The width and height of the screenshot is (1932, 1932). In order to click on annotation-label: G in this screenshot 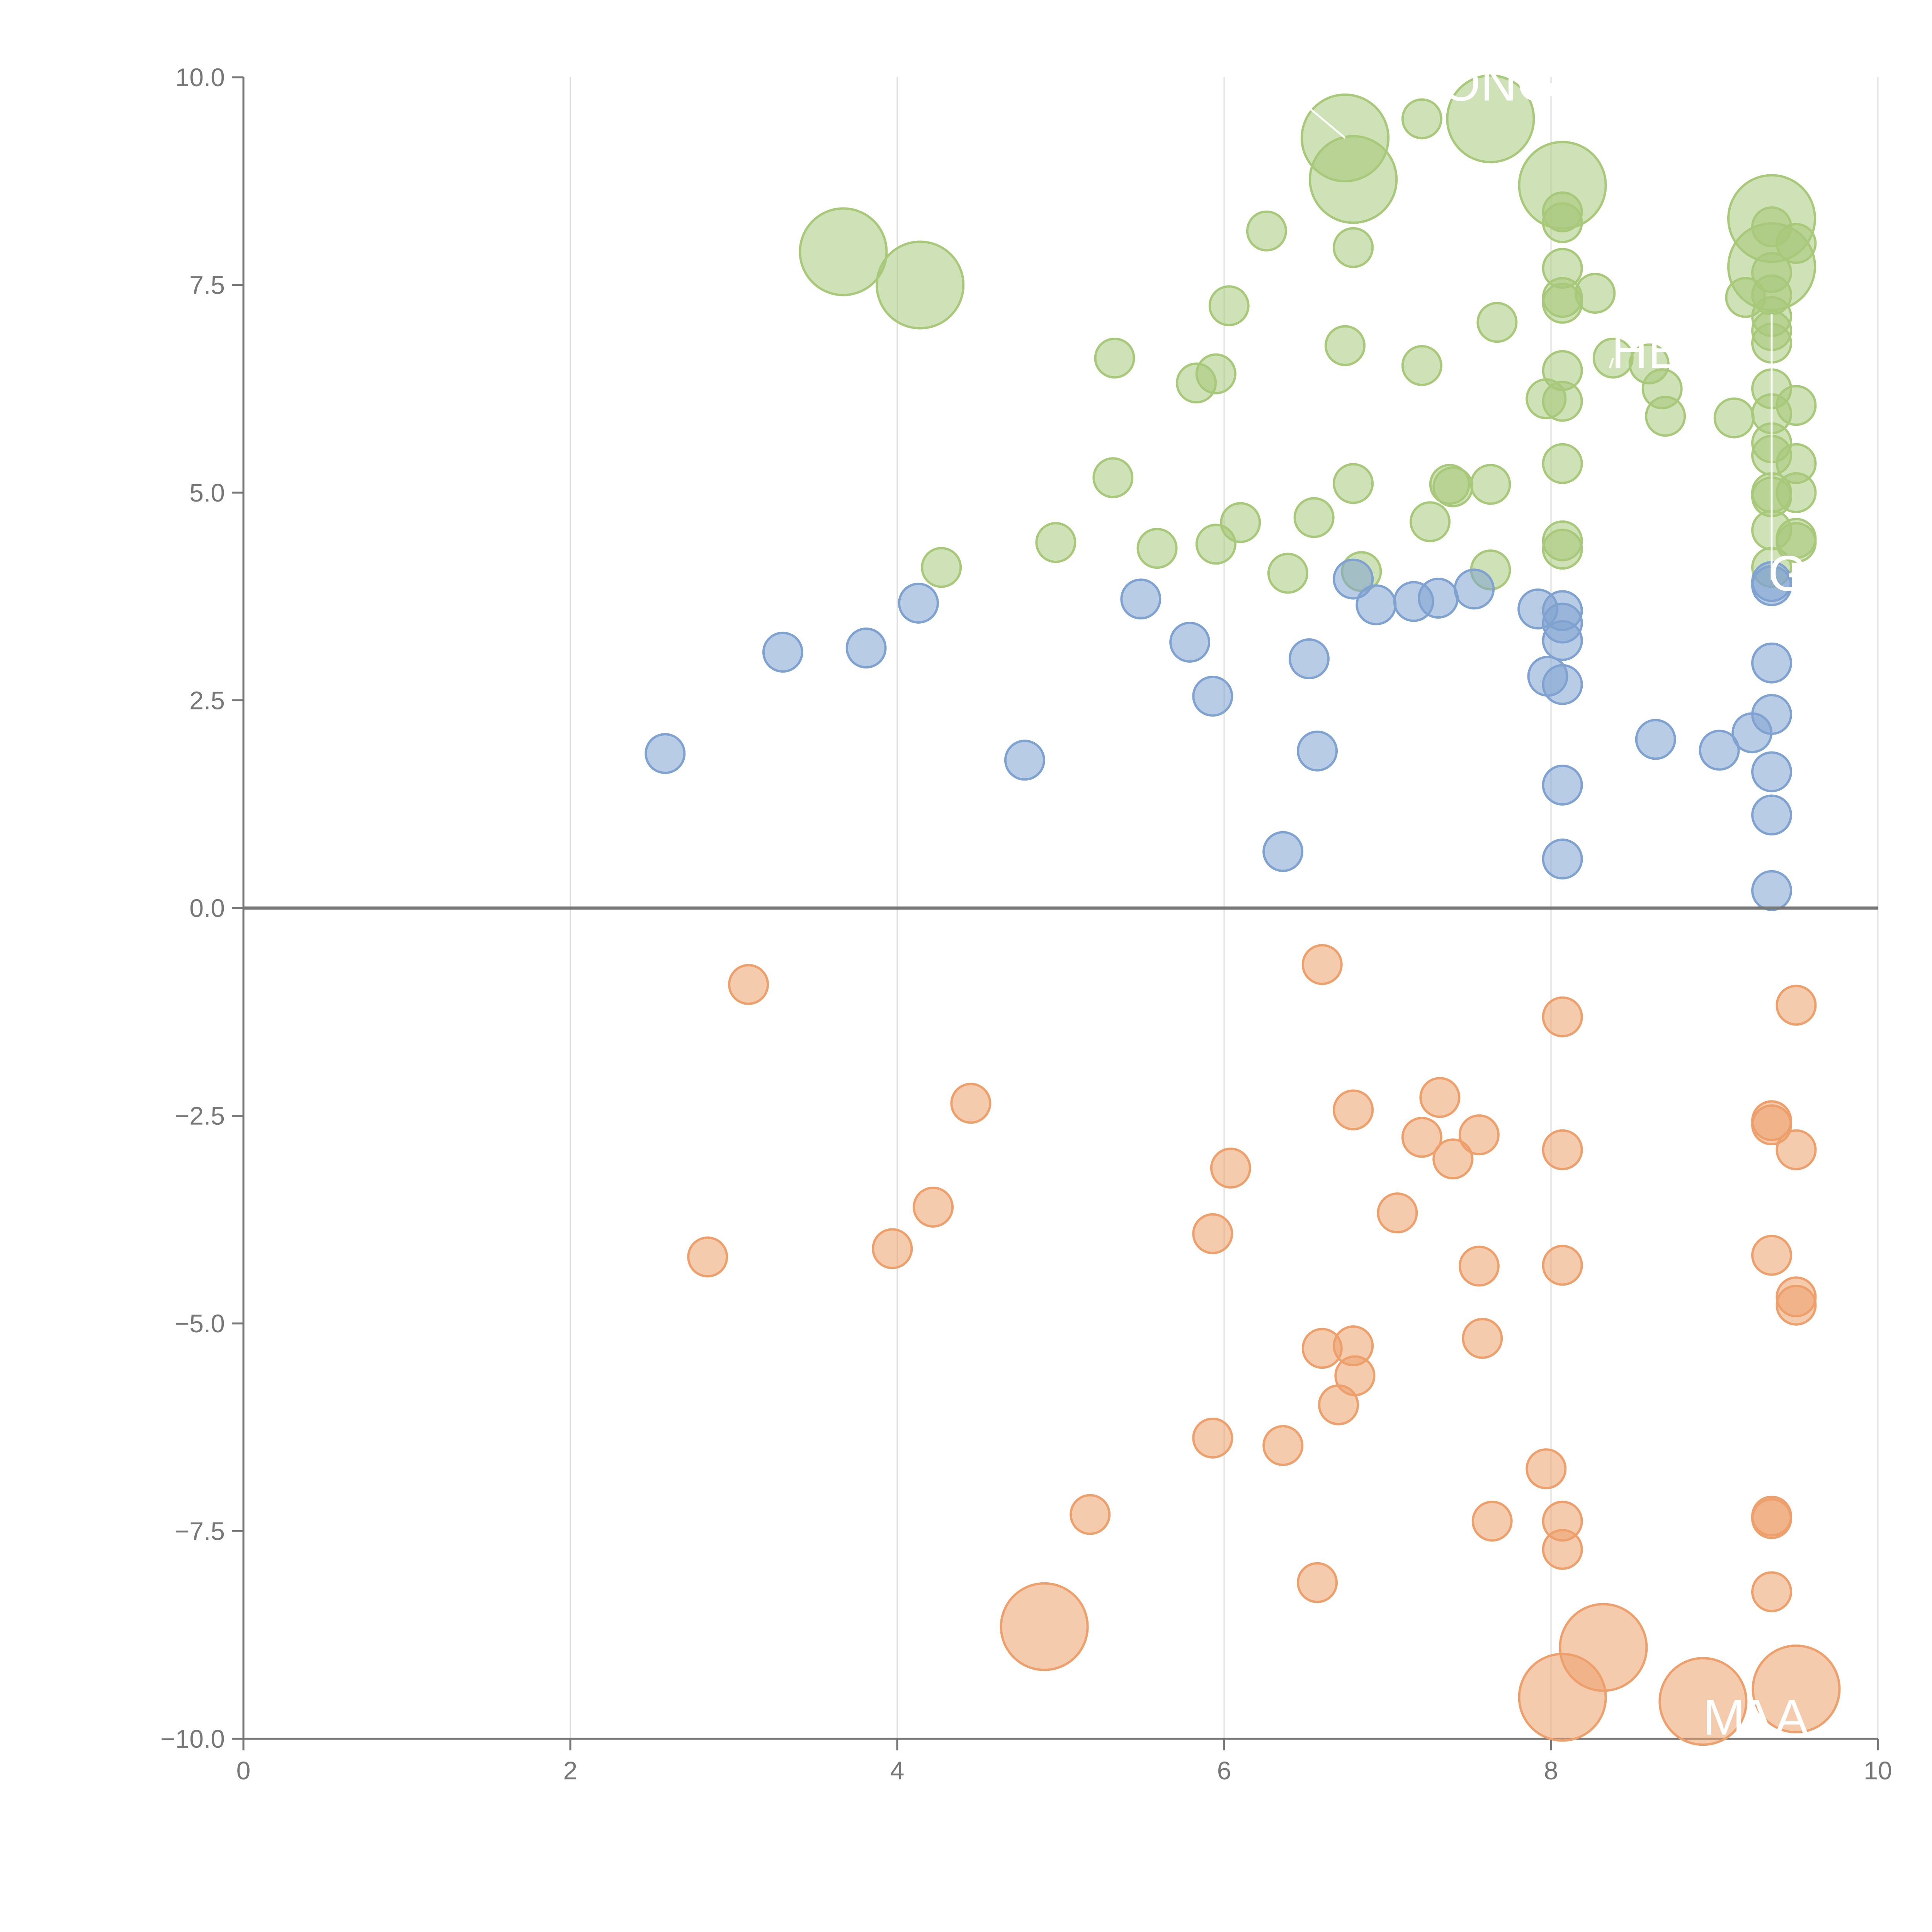, I will do `click(1788, 574)`.